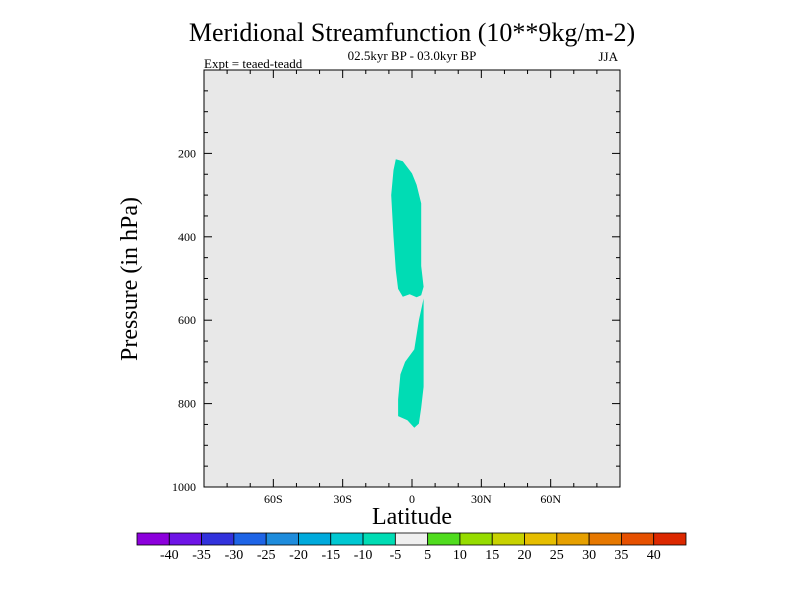  What do you see at coordinates (363, 555) in the screenshot?
I see `colorbar-label: -10` at bounding box center [363, 555].